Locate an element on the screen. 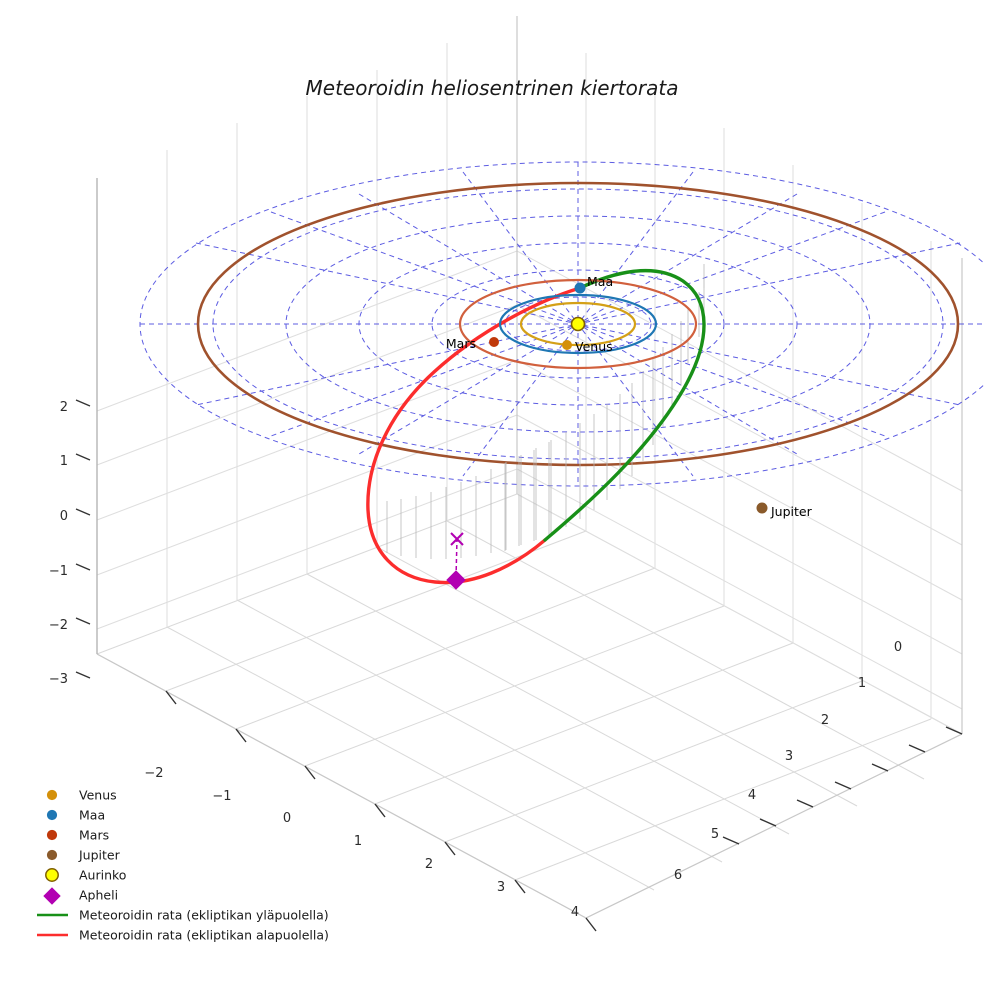 The width and height of the screenshot is (984, 984). legend-item-apheli: Apheli is located at coordinates (80, 896).